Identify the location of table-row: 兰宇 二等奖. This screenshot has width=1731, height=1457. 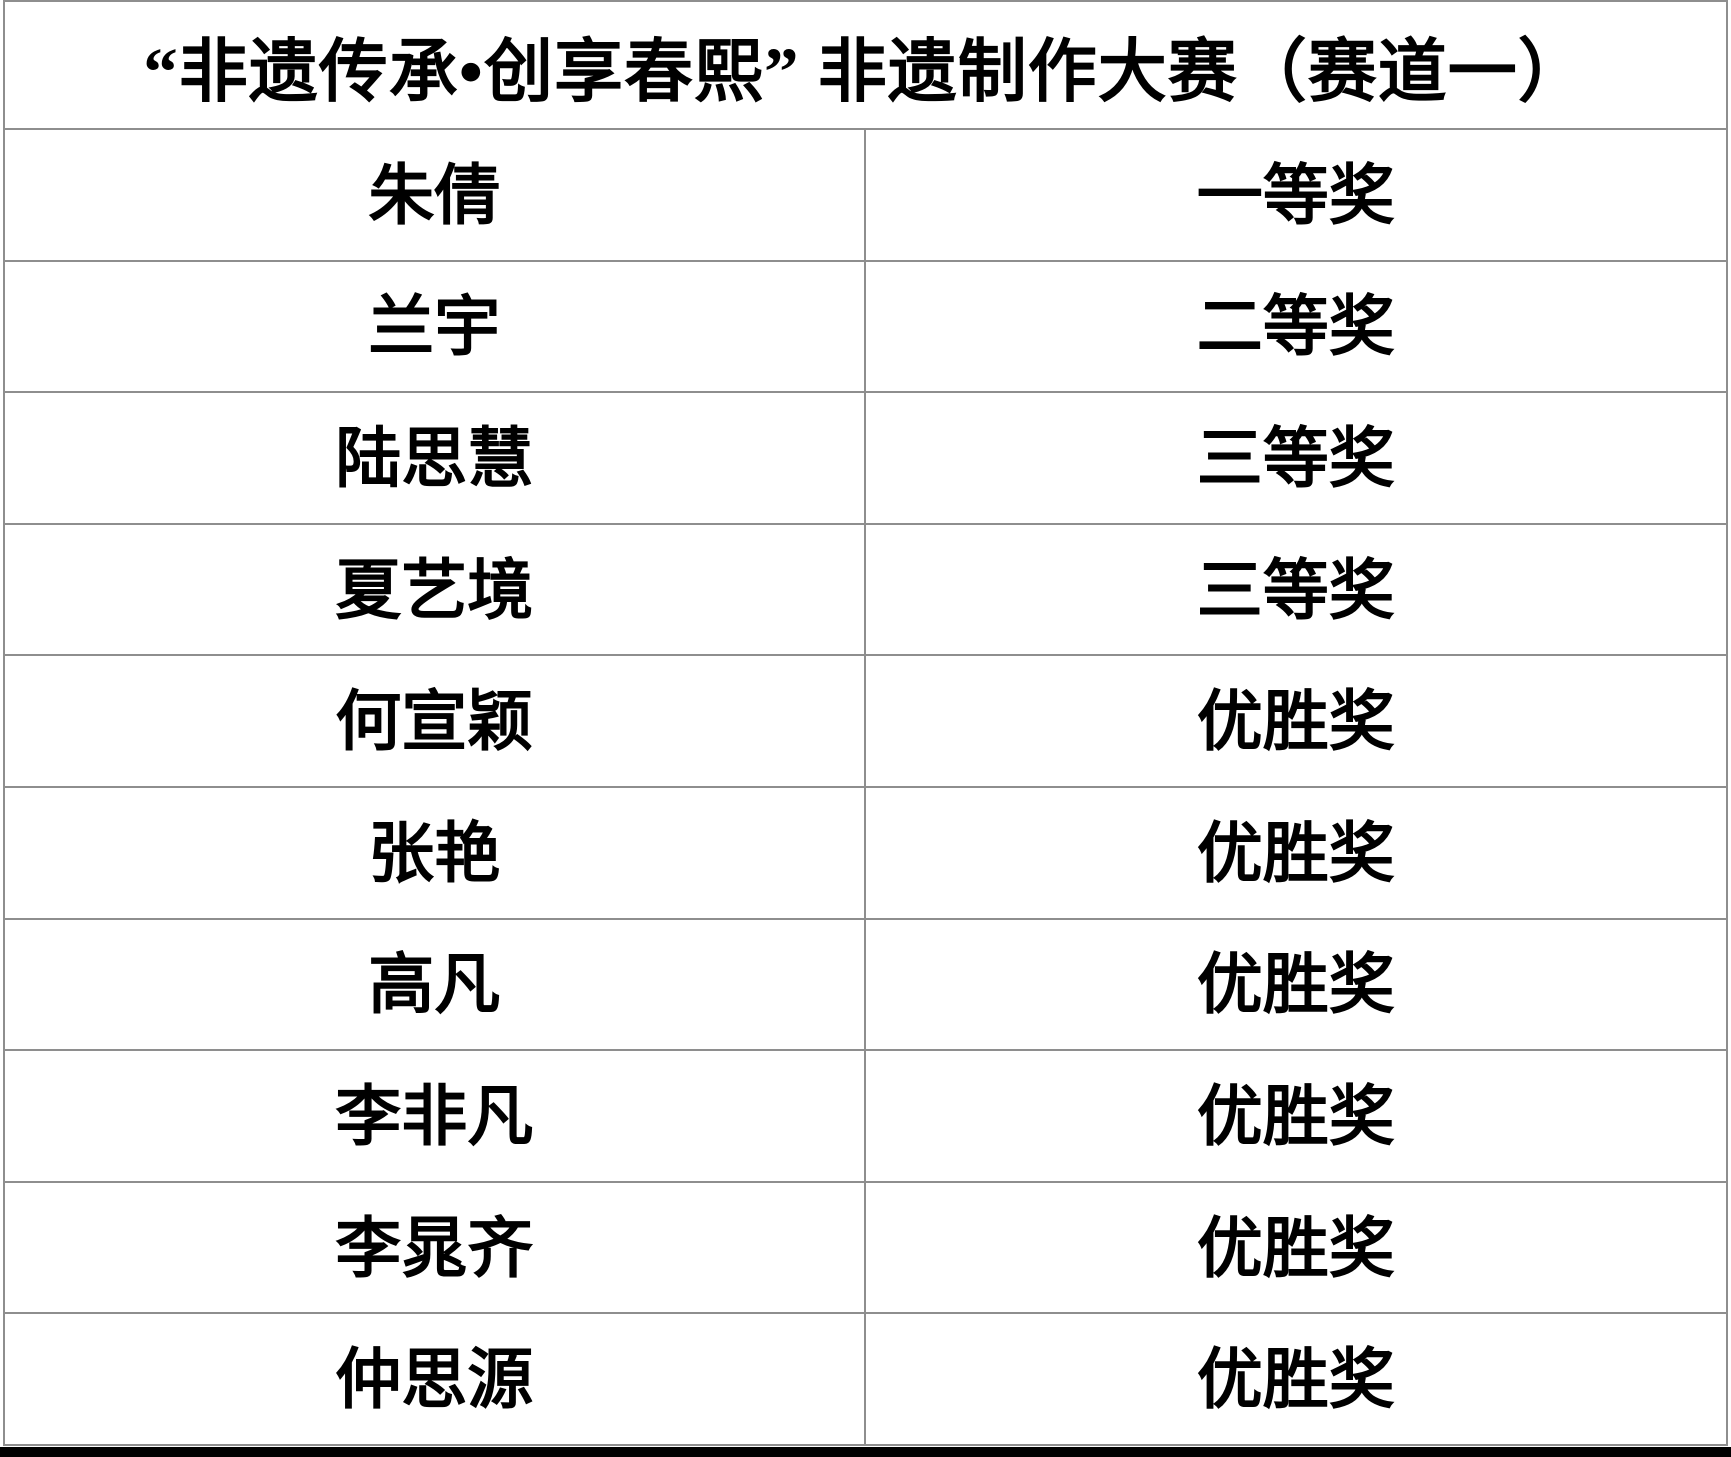
(865, 327).